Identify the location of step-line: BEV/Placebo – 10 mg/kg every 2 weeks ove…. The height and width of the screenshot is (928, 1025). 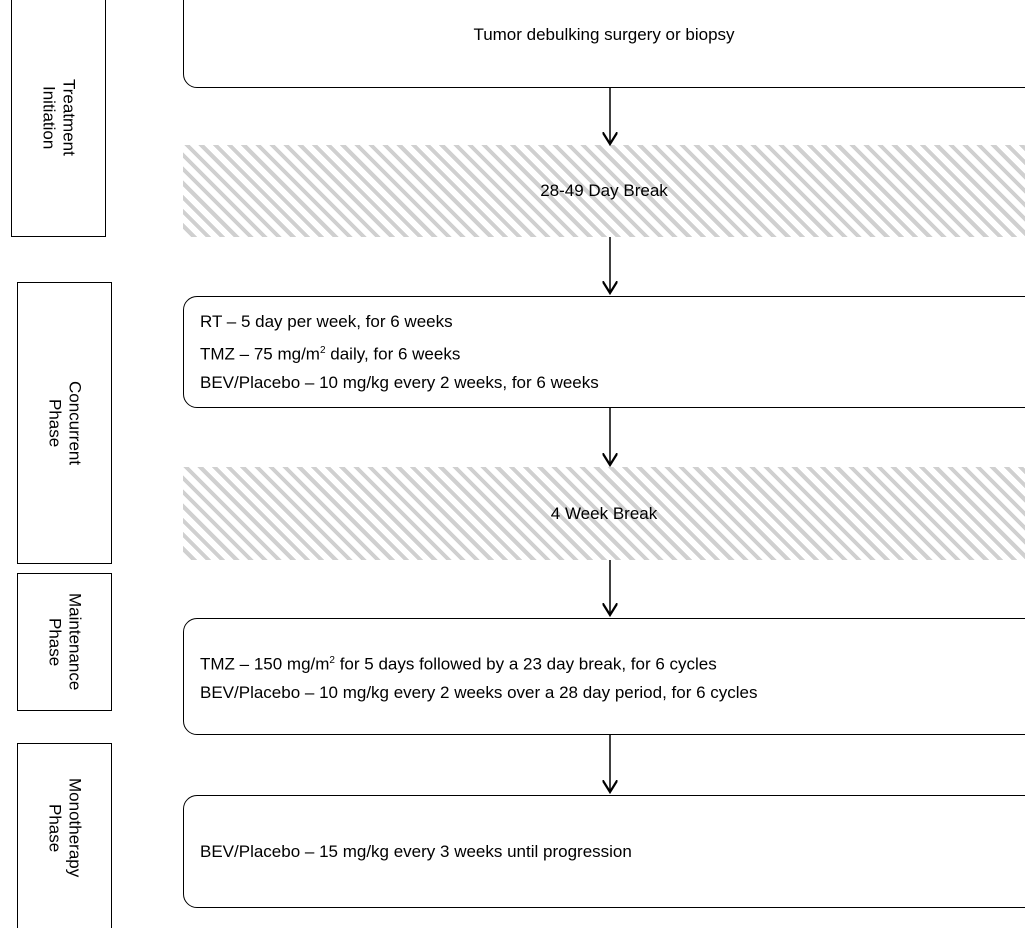
(479, 692).